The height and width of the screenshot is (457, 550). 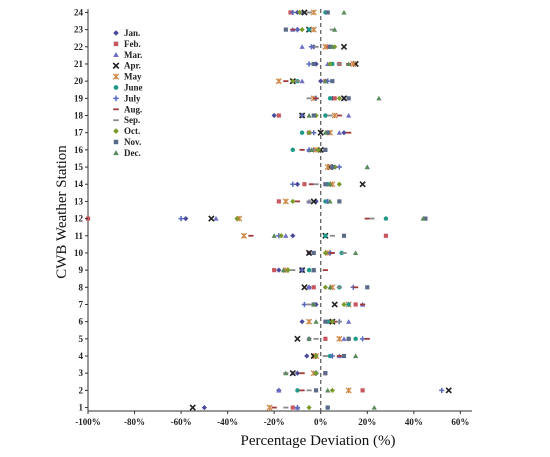 What do you see at coordinates (127, 77) in the screenshot?
I see `legend-item: May` at bounding box center [127, 77].